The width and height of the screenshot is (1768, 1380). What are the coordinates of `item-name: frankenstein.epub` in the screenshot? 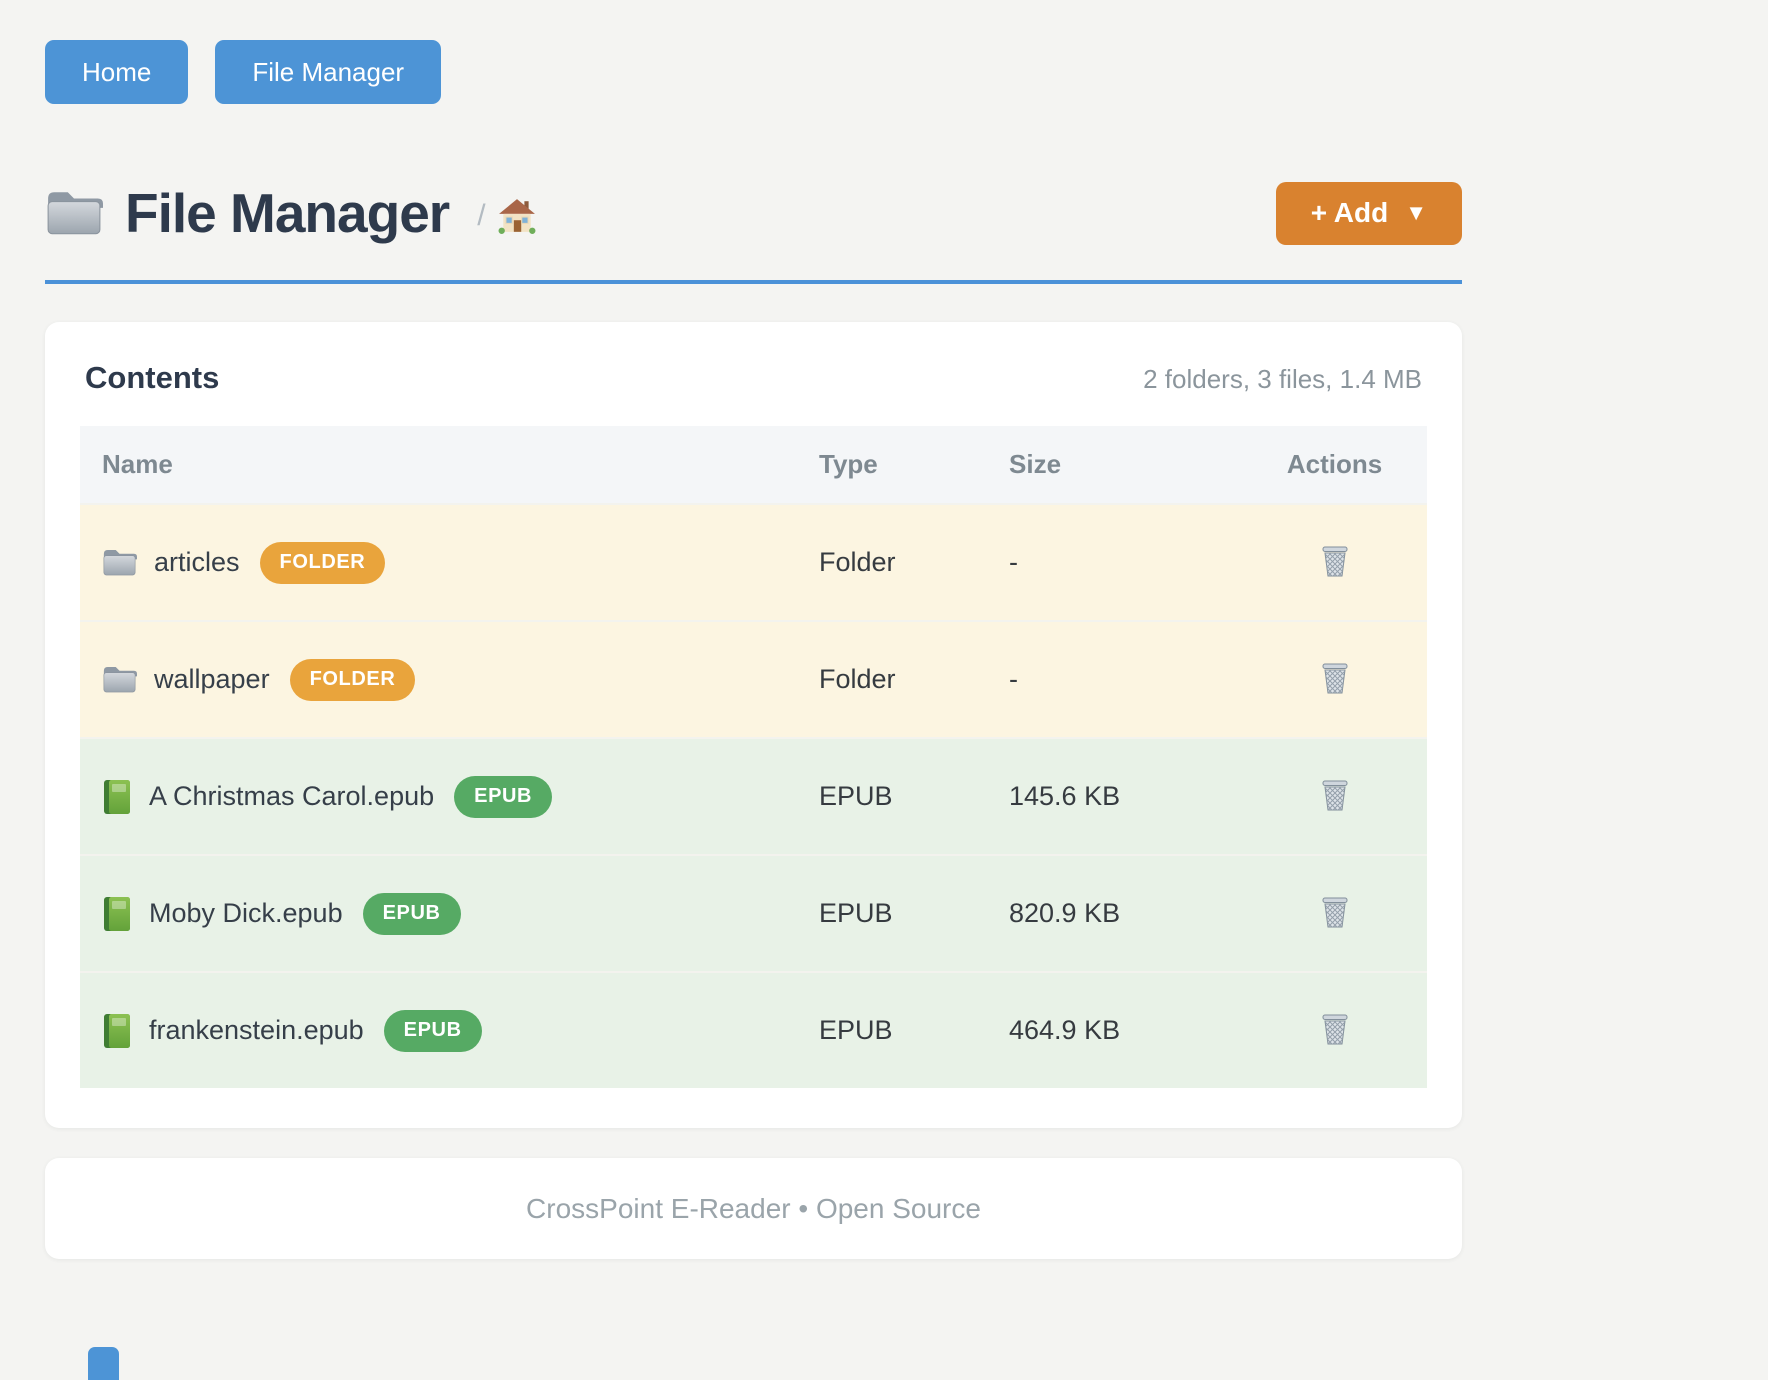 It's located at (256, 1030).